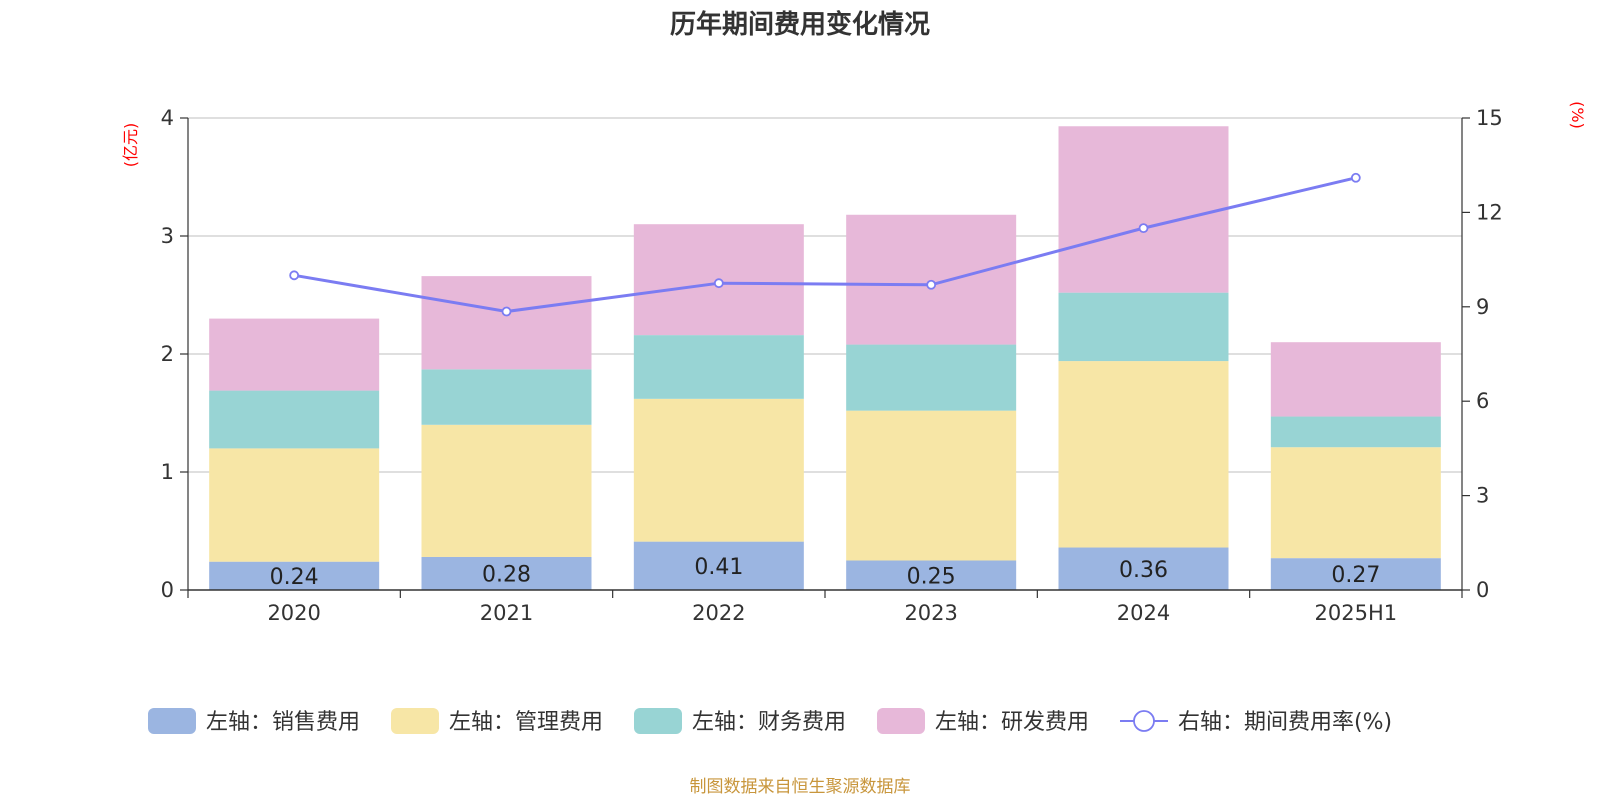 Image resolution: width=1600 pixels, height=800 pixels. I want to click on legend-label: 左轴：研发费用, so click(1012, 722).